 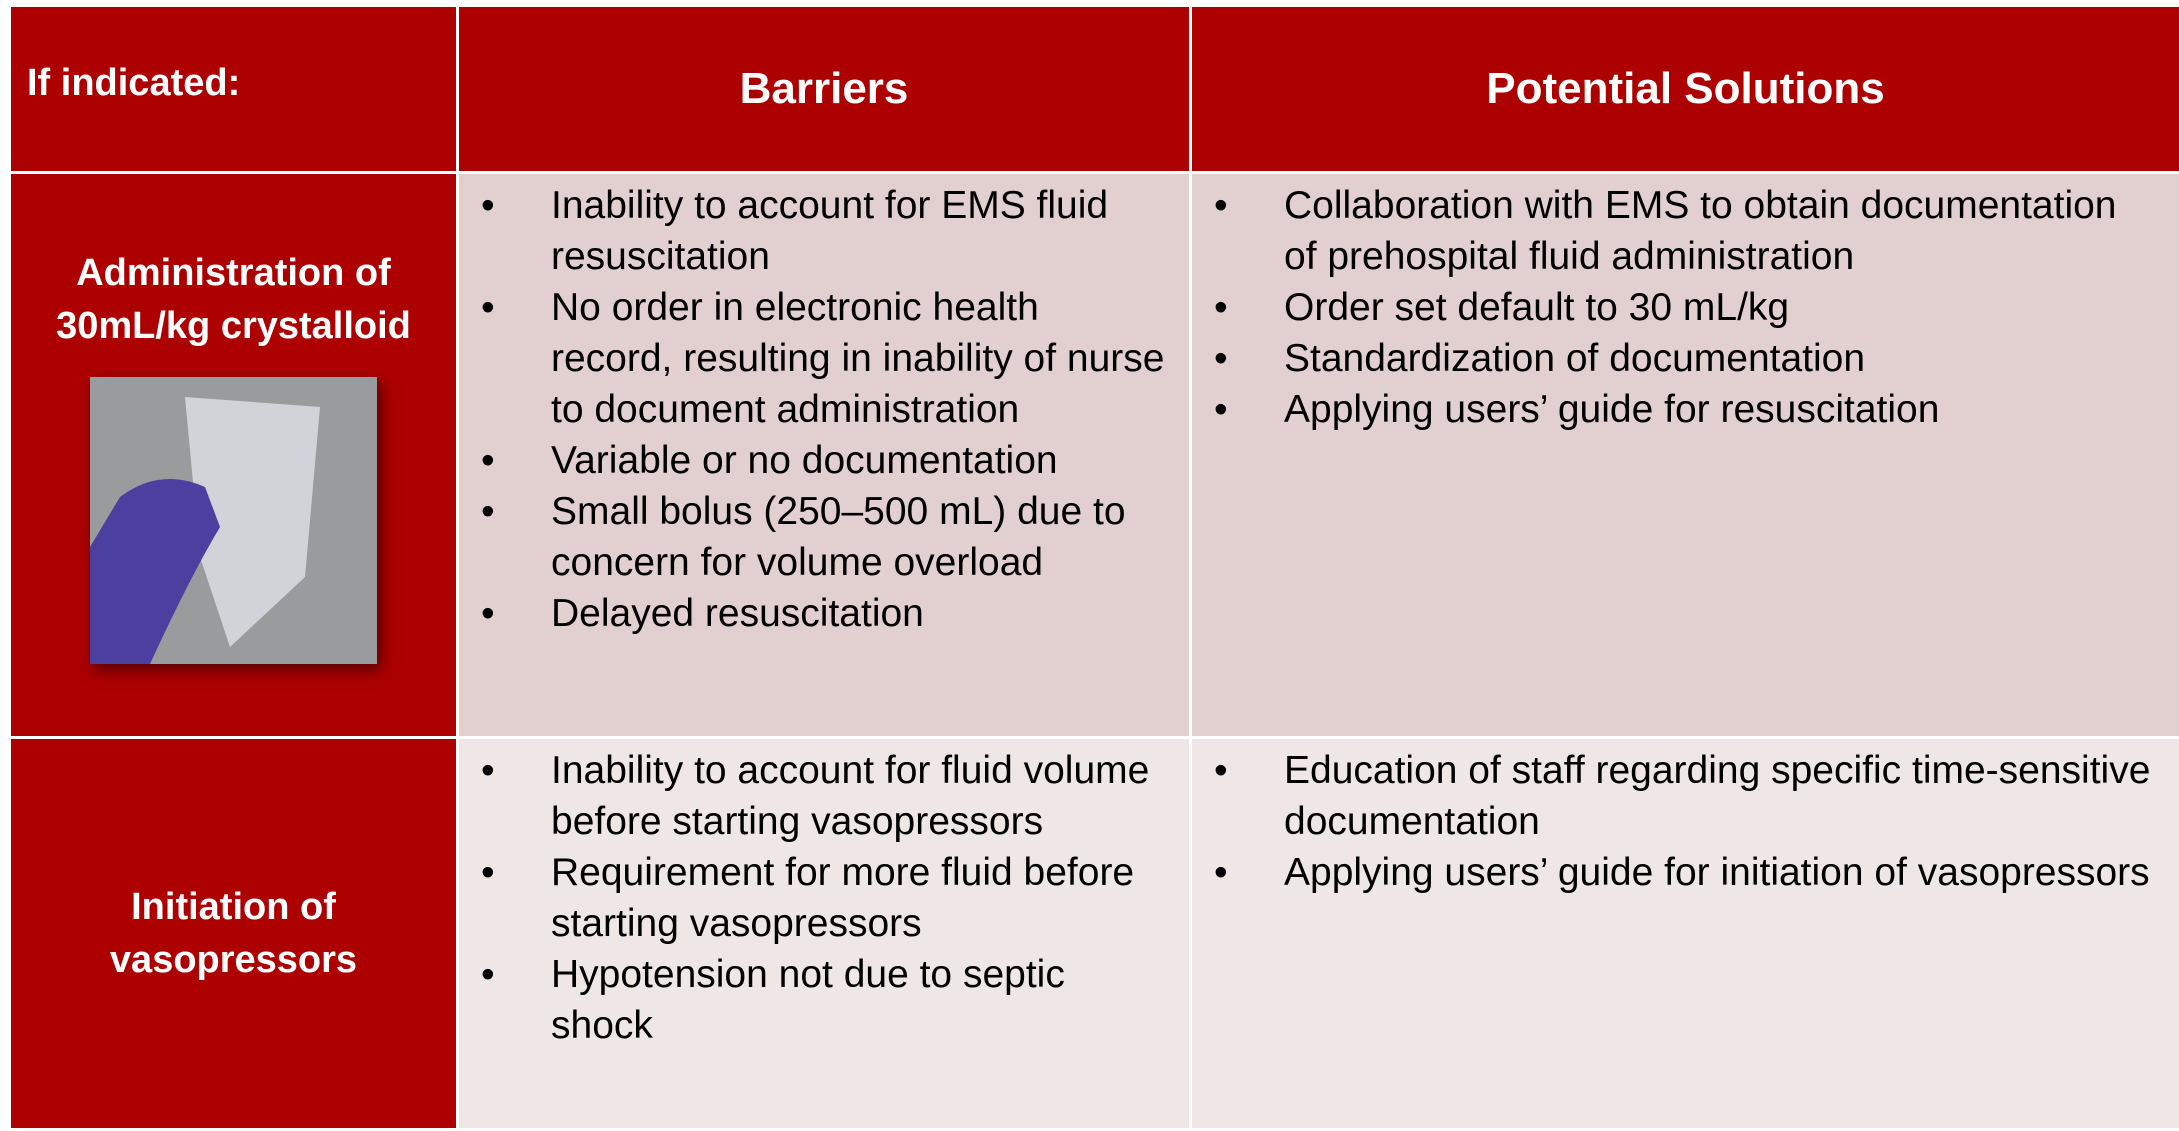 I want to click on row-label: Initiation of vasopressors, so click(x=233, y=933).